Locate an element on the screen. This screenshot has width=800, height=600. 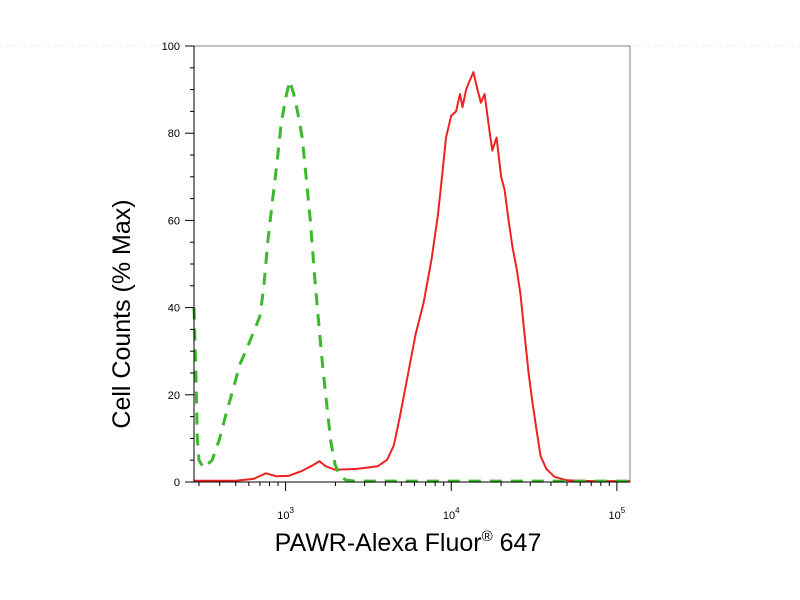
x-tick-label: 10⁴ is located at coordinates (451, 514).